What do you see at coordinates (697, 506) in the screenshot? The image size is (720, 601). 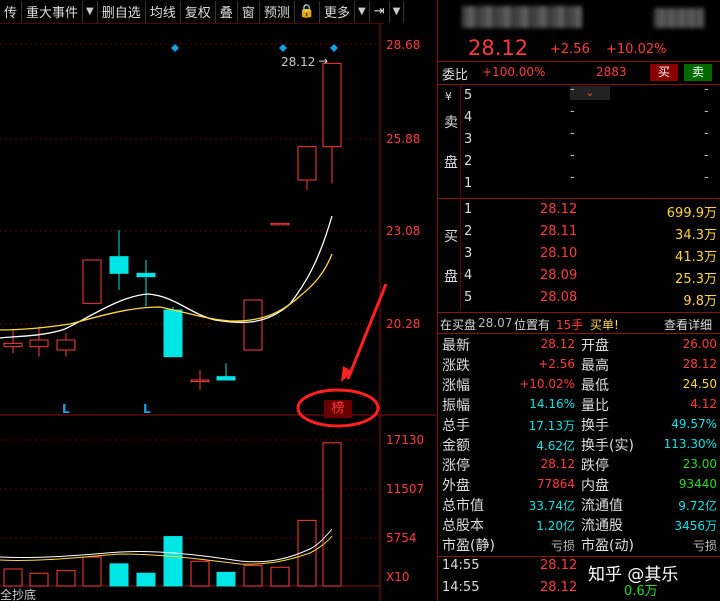 I see `stat-value: 9.72亿` at bounding box center [697, 506].